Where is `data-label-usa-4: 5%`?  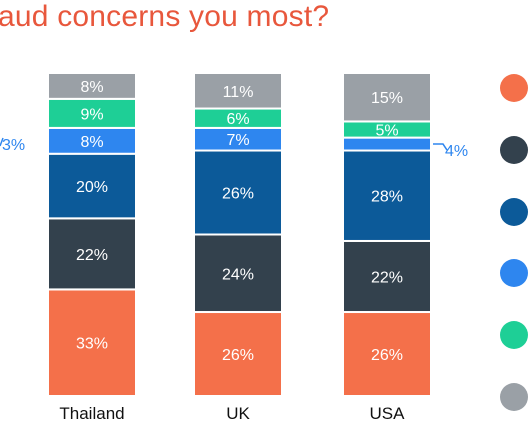 data-label-usa-4: 5% is located at coordinates (386, 131).